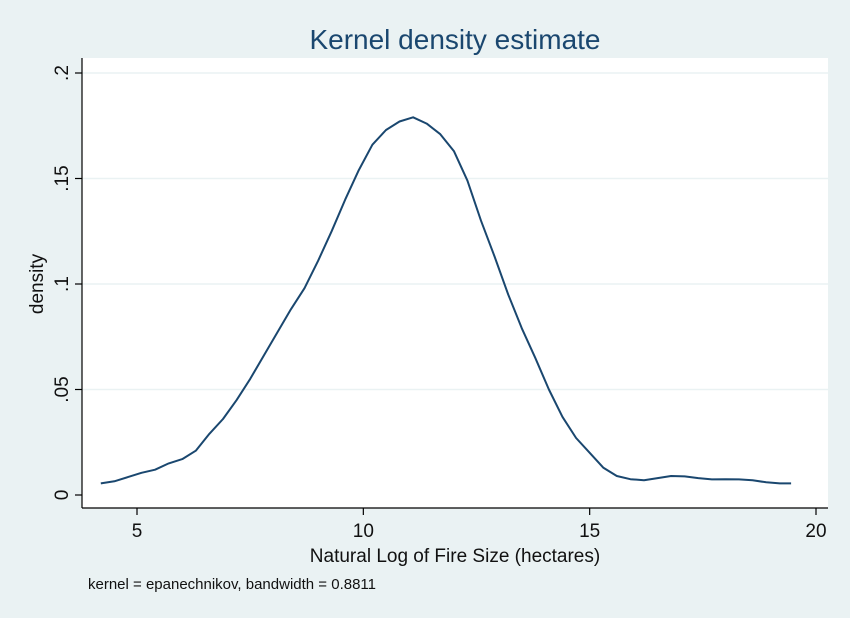  What do you see at coordinates (62, 495) in the screenshot?
I see `y-tick-label: 0` at bounding box center [62, 495].